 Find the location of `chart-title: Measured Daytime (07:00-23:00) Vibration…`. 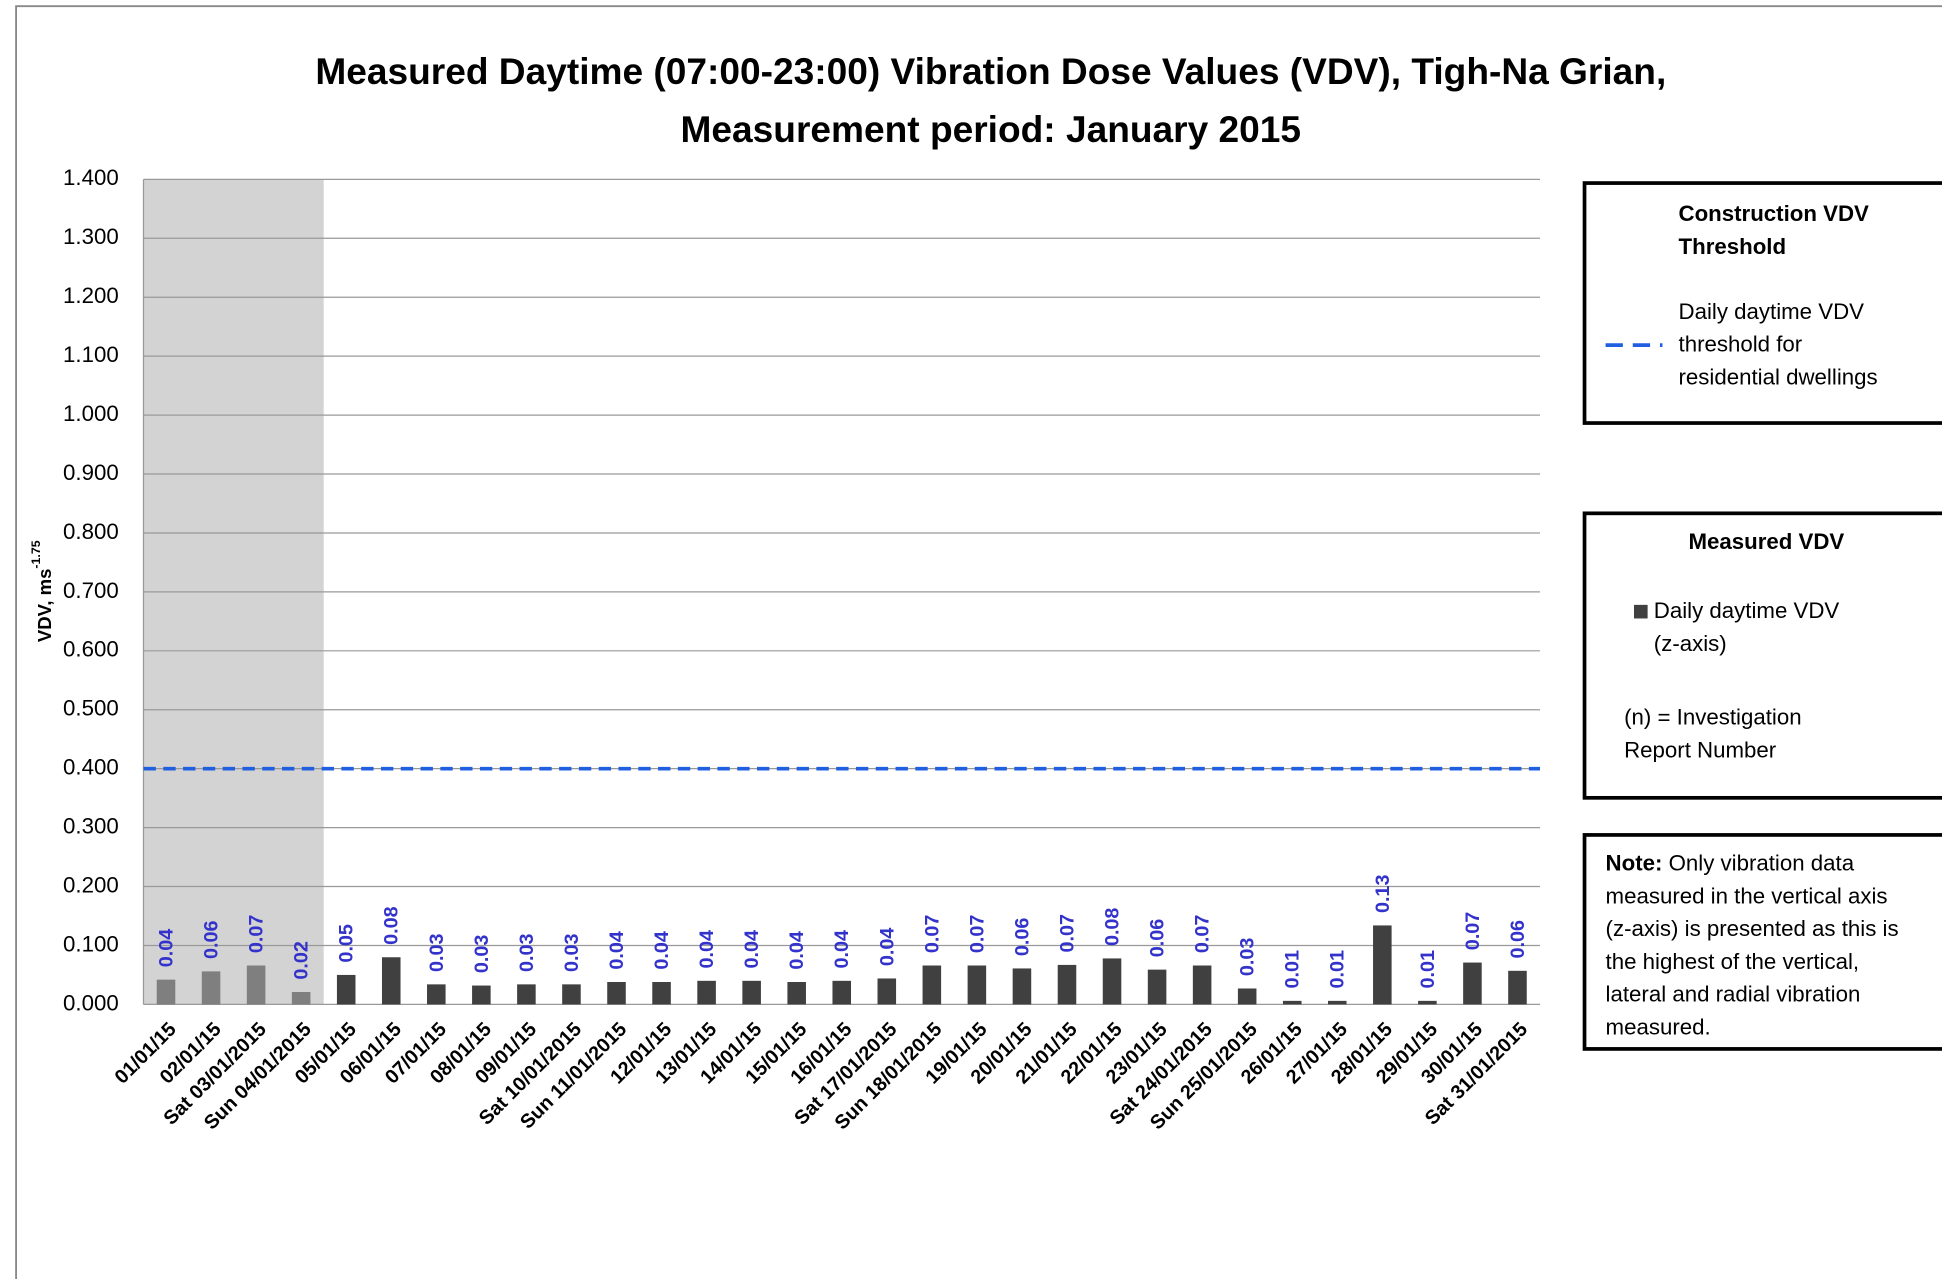

chart-title: Measured Daytime (07:00-23:00) Vibration… is located at coordinates (990, 71).